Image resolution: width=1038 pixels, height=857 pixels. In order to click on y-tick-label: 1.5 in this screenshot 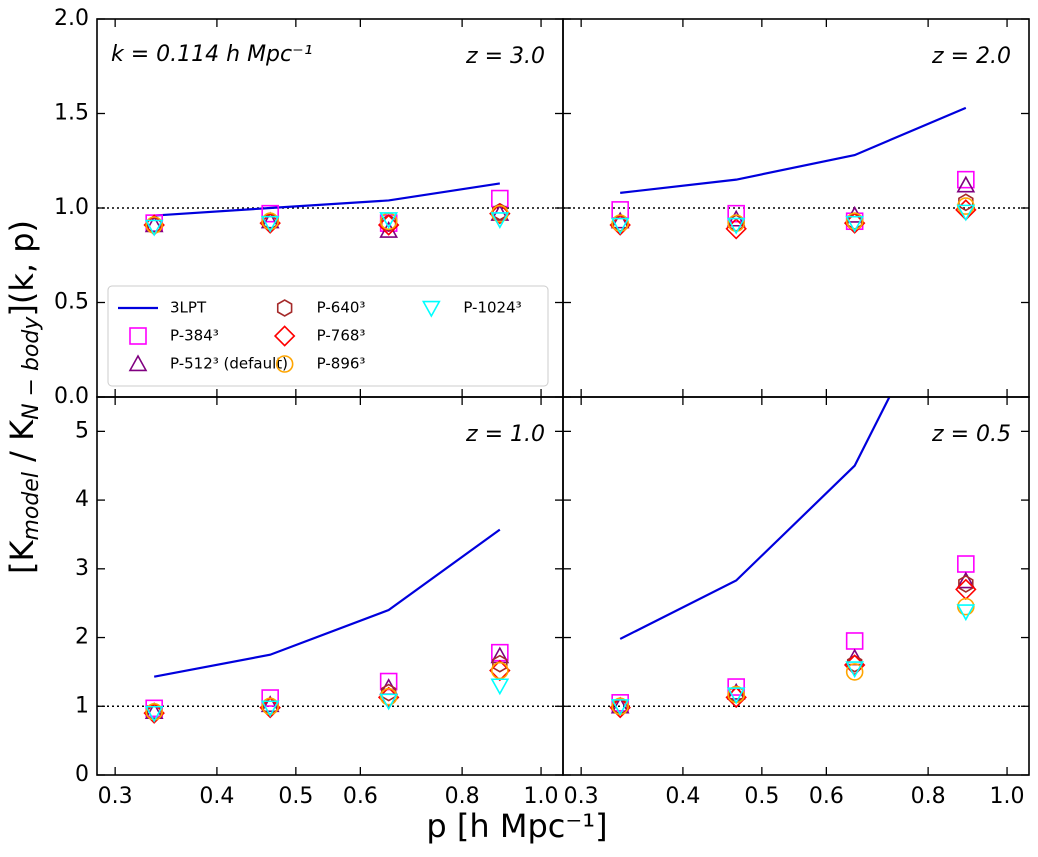, I will do `click(71, 113)`.